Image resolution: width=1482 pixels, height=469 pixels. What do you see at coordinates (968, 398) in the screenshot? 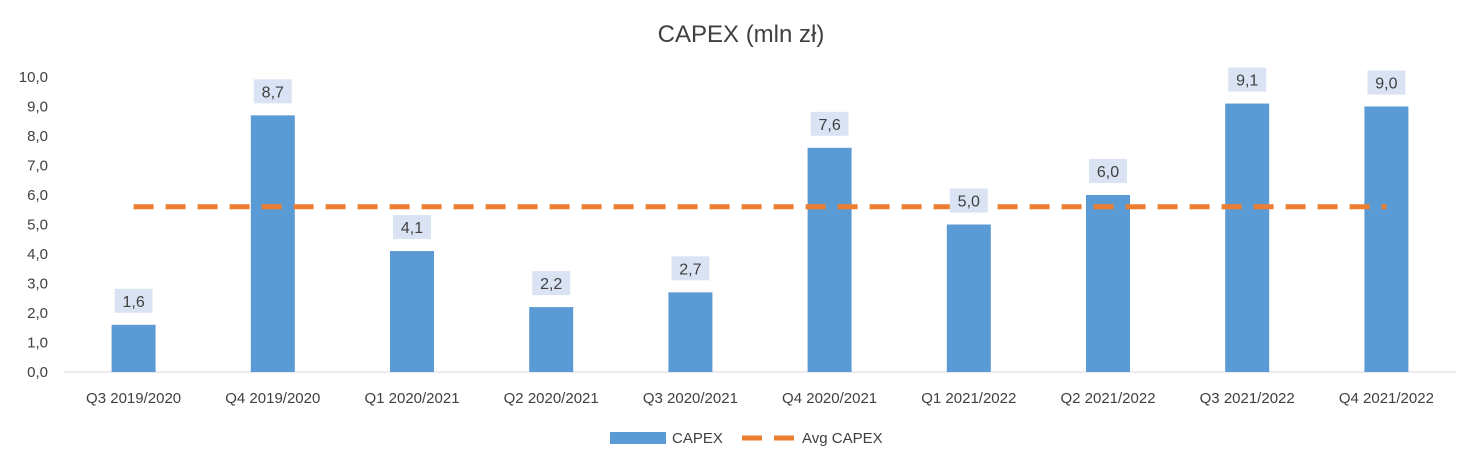
I see `x-tick-label: Q1 2021/2022` at bounding box center [968, 398].